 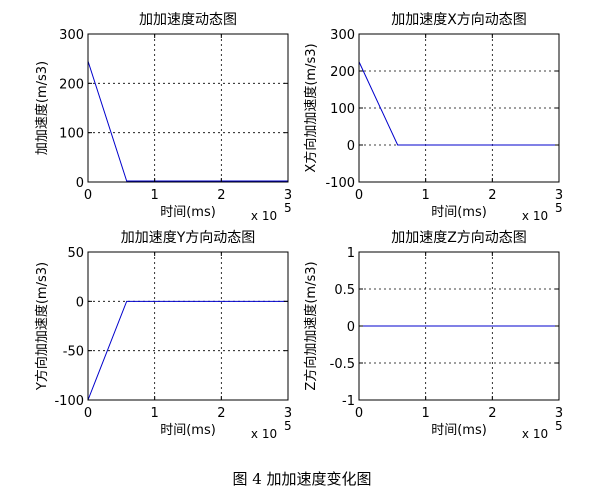 I want to click on y-tick-label: -1, so click(x=348, y=401).